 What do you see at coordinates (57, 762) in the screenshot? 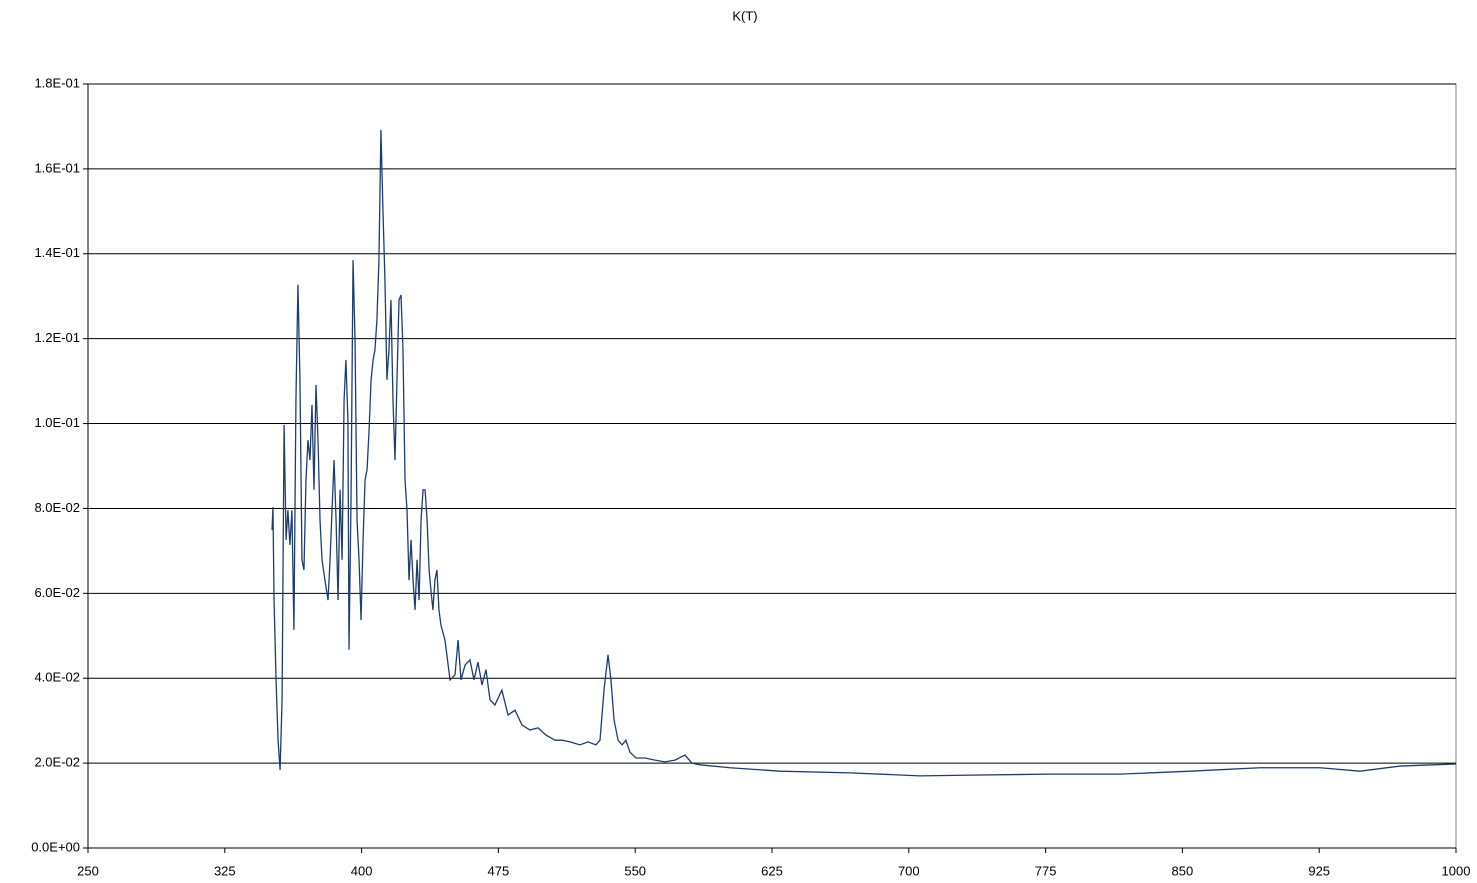
I see `y-tick-label: 2.0E-02` at bounding box center [57, 762].